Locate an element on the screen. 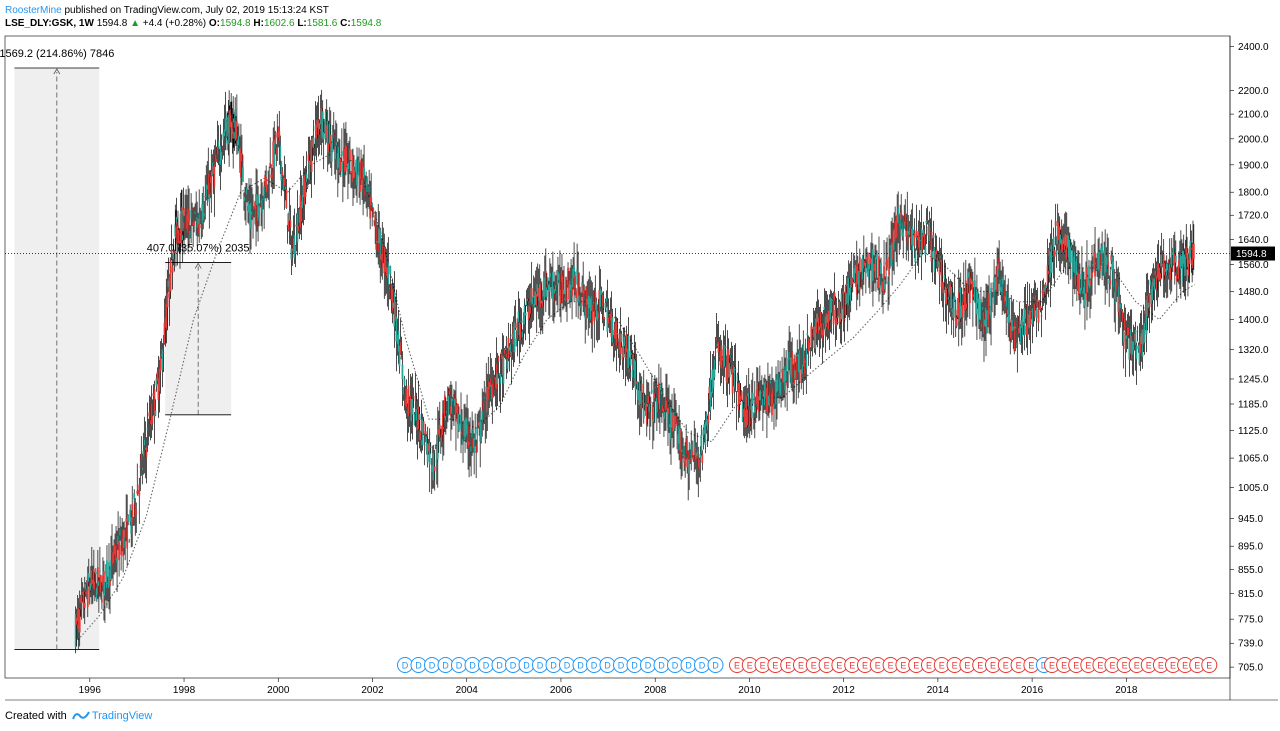  tradingview-logo-icon is located at coordinates (80, 715).